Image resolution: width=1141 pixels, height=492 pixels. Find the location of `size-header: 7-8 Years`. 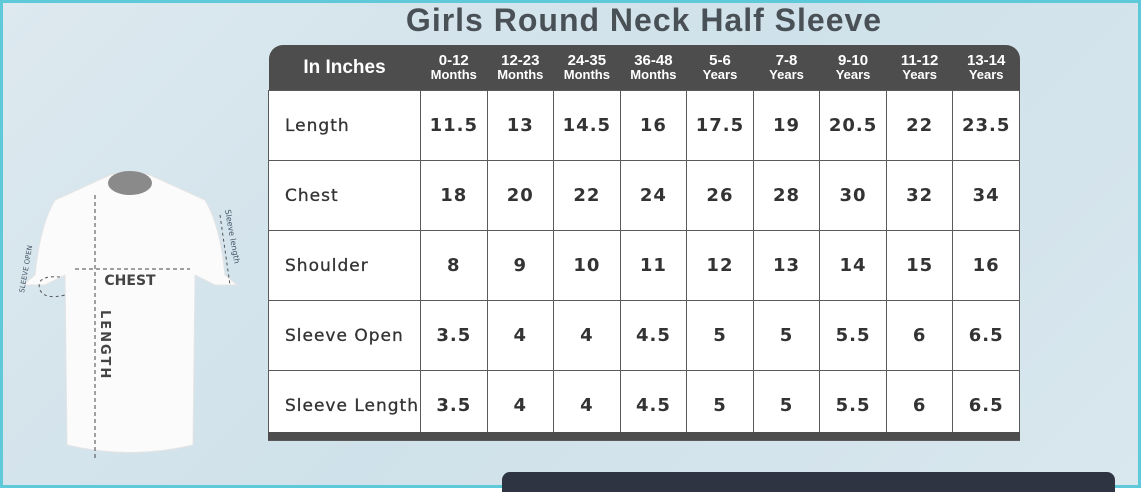

size-header: 7-8 Years is located at coordinates (786, 68).